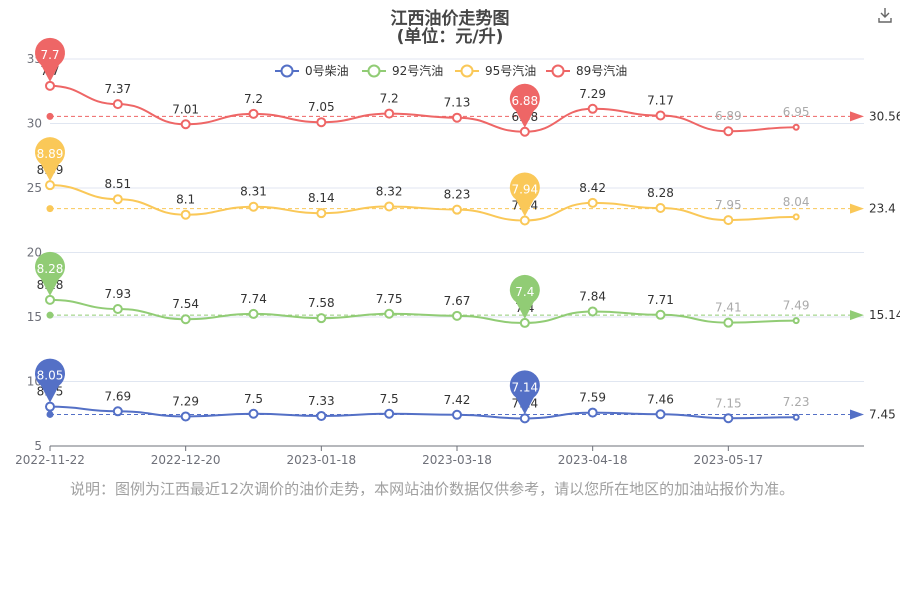  Describe the element at coordinates (117, 184) in the screenshot. I see `data-label: 8.51` at that location.